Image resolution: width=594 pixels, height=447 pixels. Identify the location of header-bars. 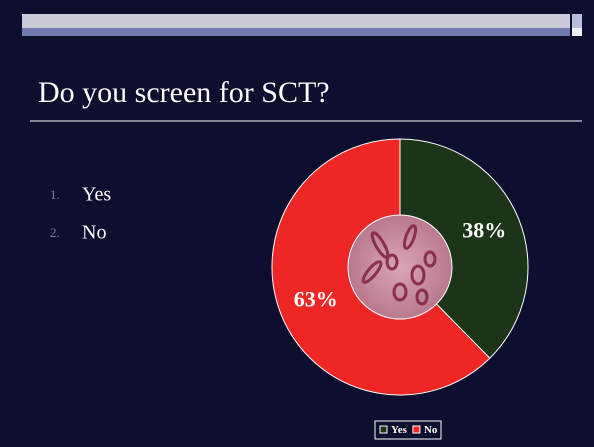
(302, 25).